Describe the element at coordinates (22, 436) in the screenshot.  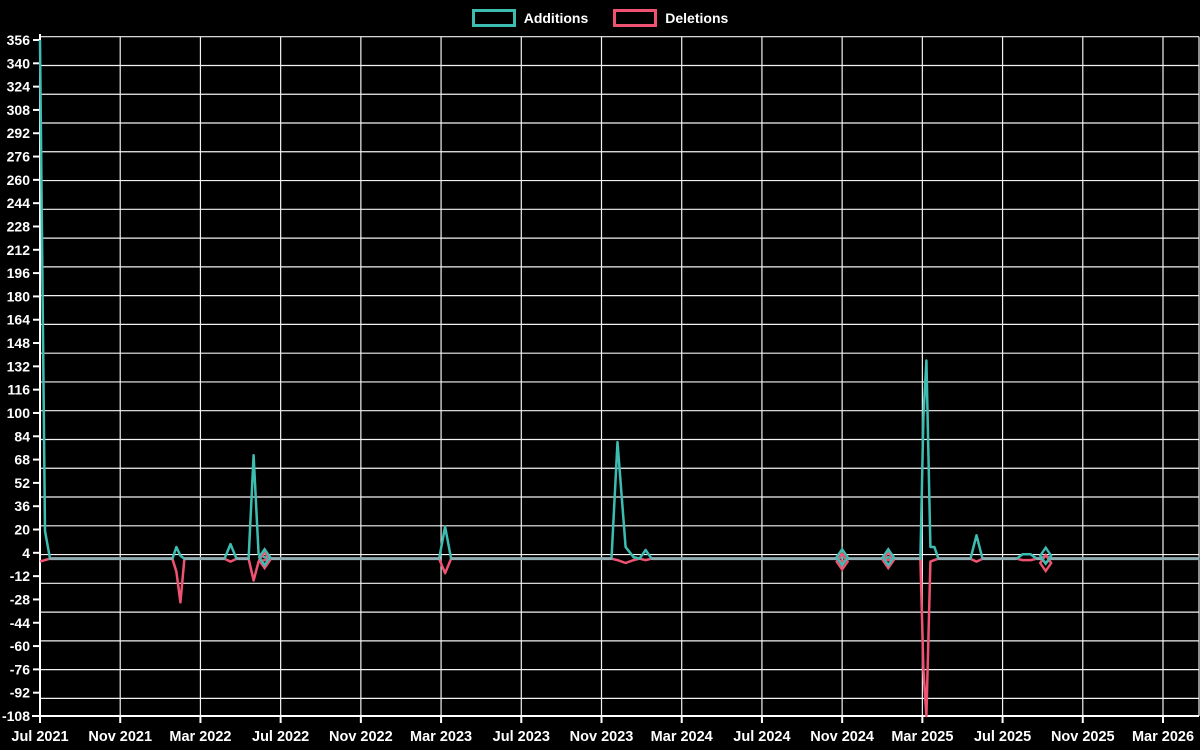
I see `y-tick-label: 84` at that location.